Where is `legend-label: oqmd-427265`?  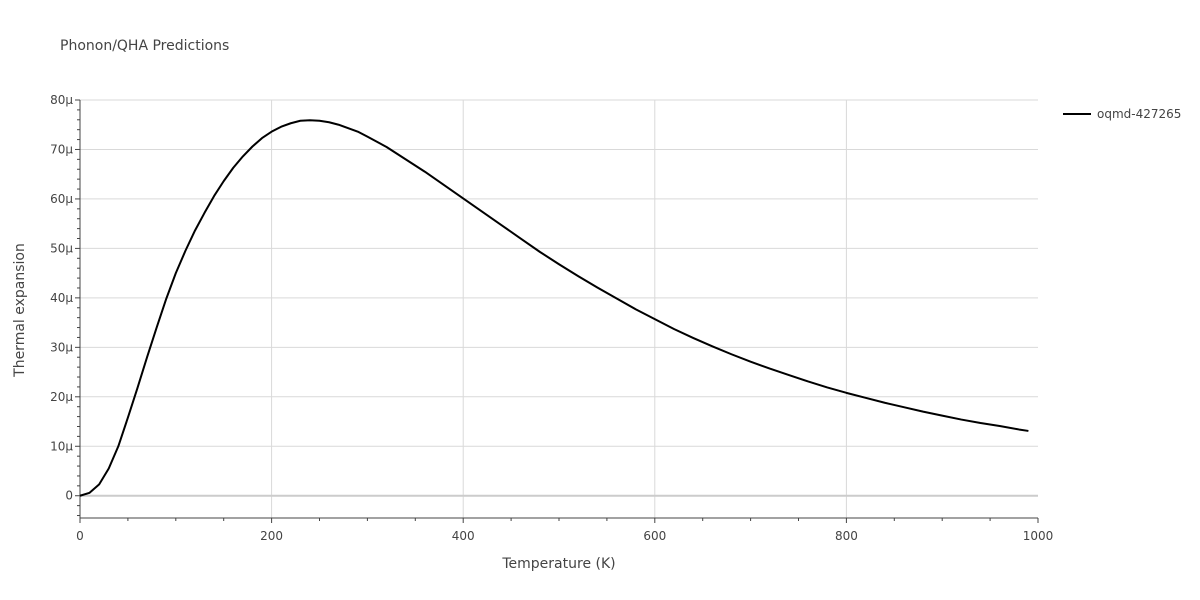
legend-label: oqmd-427265 is located at coordinates (1139, 114).